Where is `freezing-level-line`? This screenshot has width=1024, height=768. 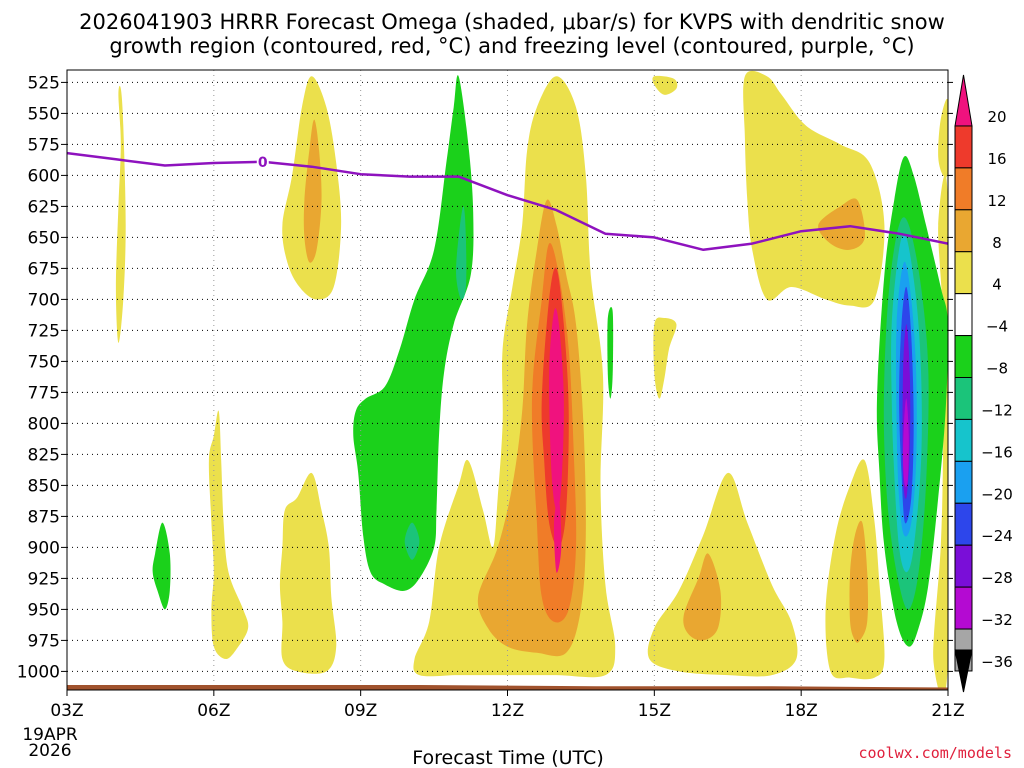
freezing-level-line is located at coordinates (507, 201).